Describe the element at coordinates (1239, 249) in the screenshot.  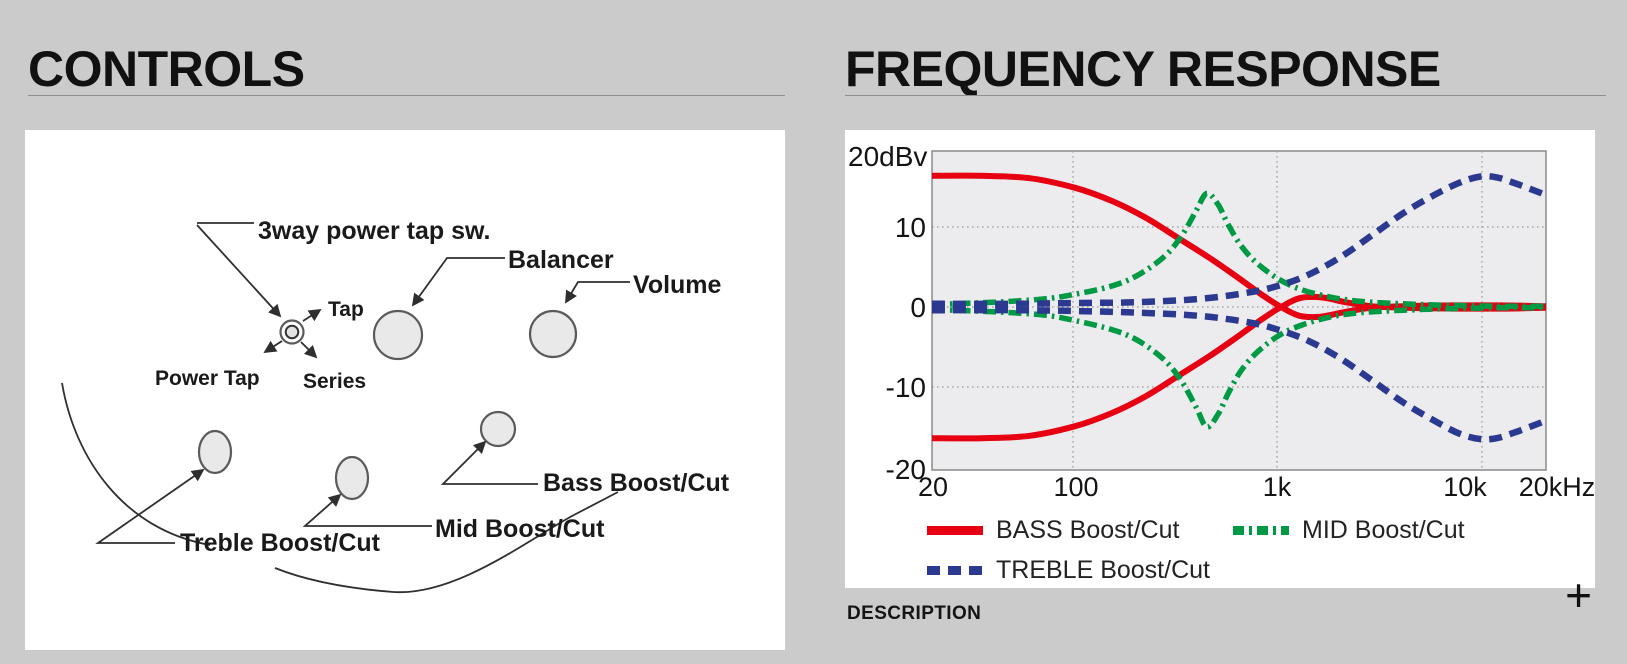
I see `curve-mid-boost` at that location.